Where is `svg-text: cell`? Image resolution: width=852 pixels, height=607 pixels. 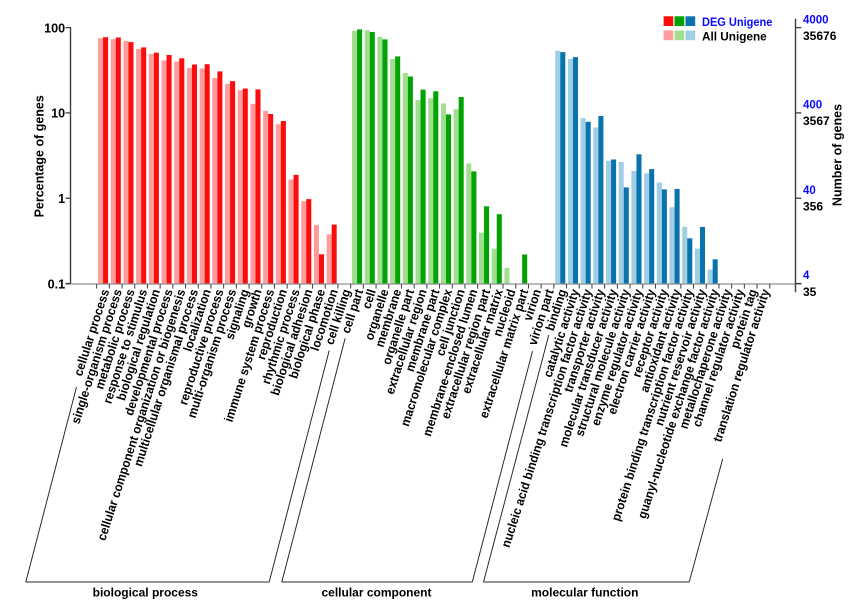 svg-text: cell is located at coordinates (369, 298).